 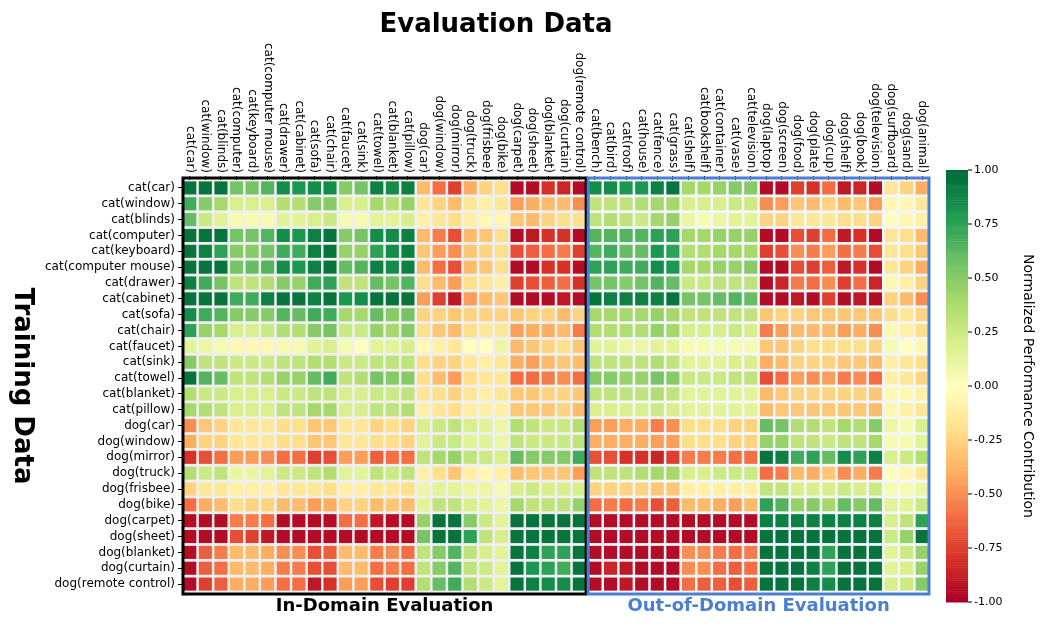 What do you see at coordinates (143, 218) in the screenshot?
I see `y-tick-label: cat(blinds)` at bounding box center [143, 218].